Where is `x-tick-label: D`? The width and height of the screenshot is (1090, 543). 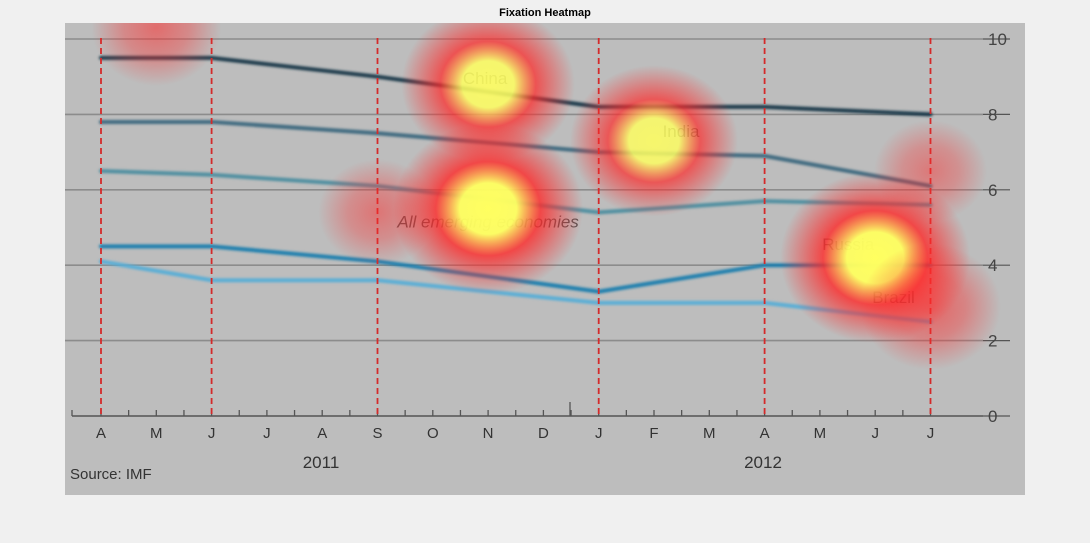
x-tick-label: D is located at coordinates (543, 433).